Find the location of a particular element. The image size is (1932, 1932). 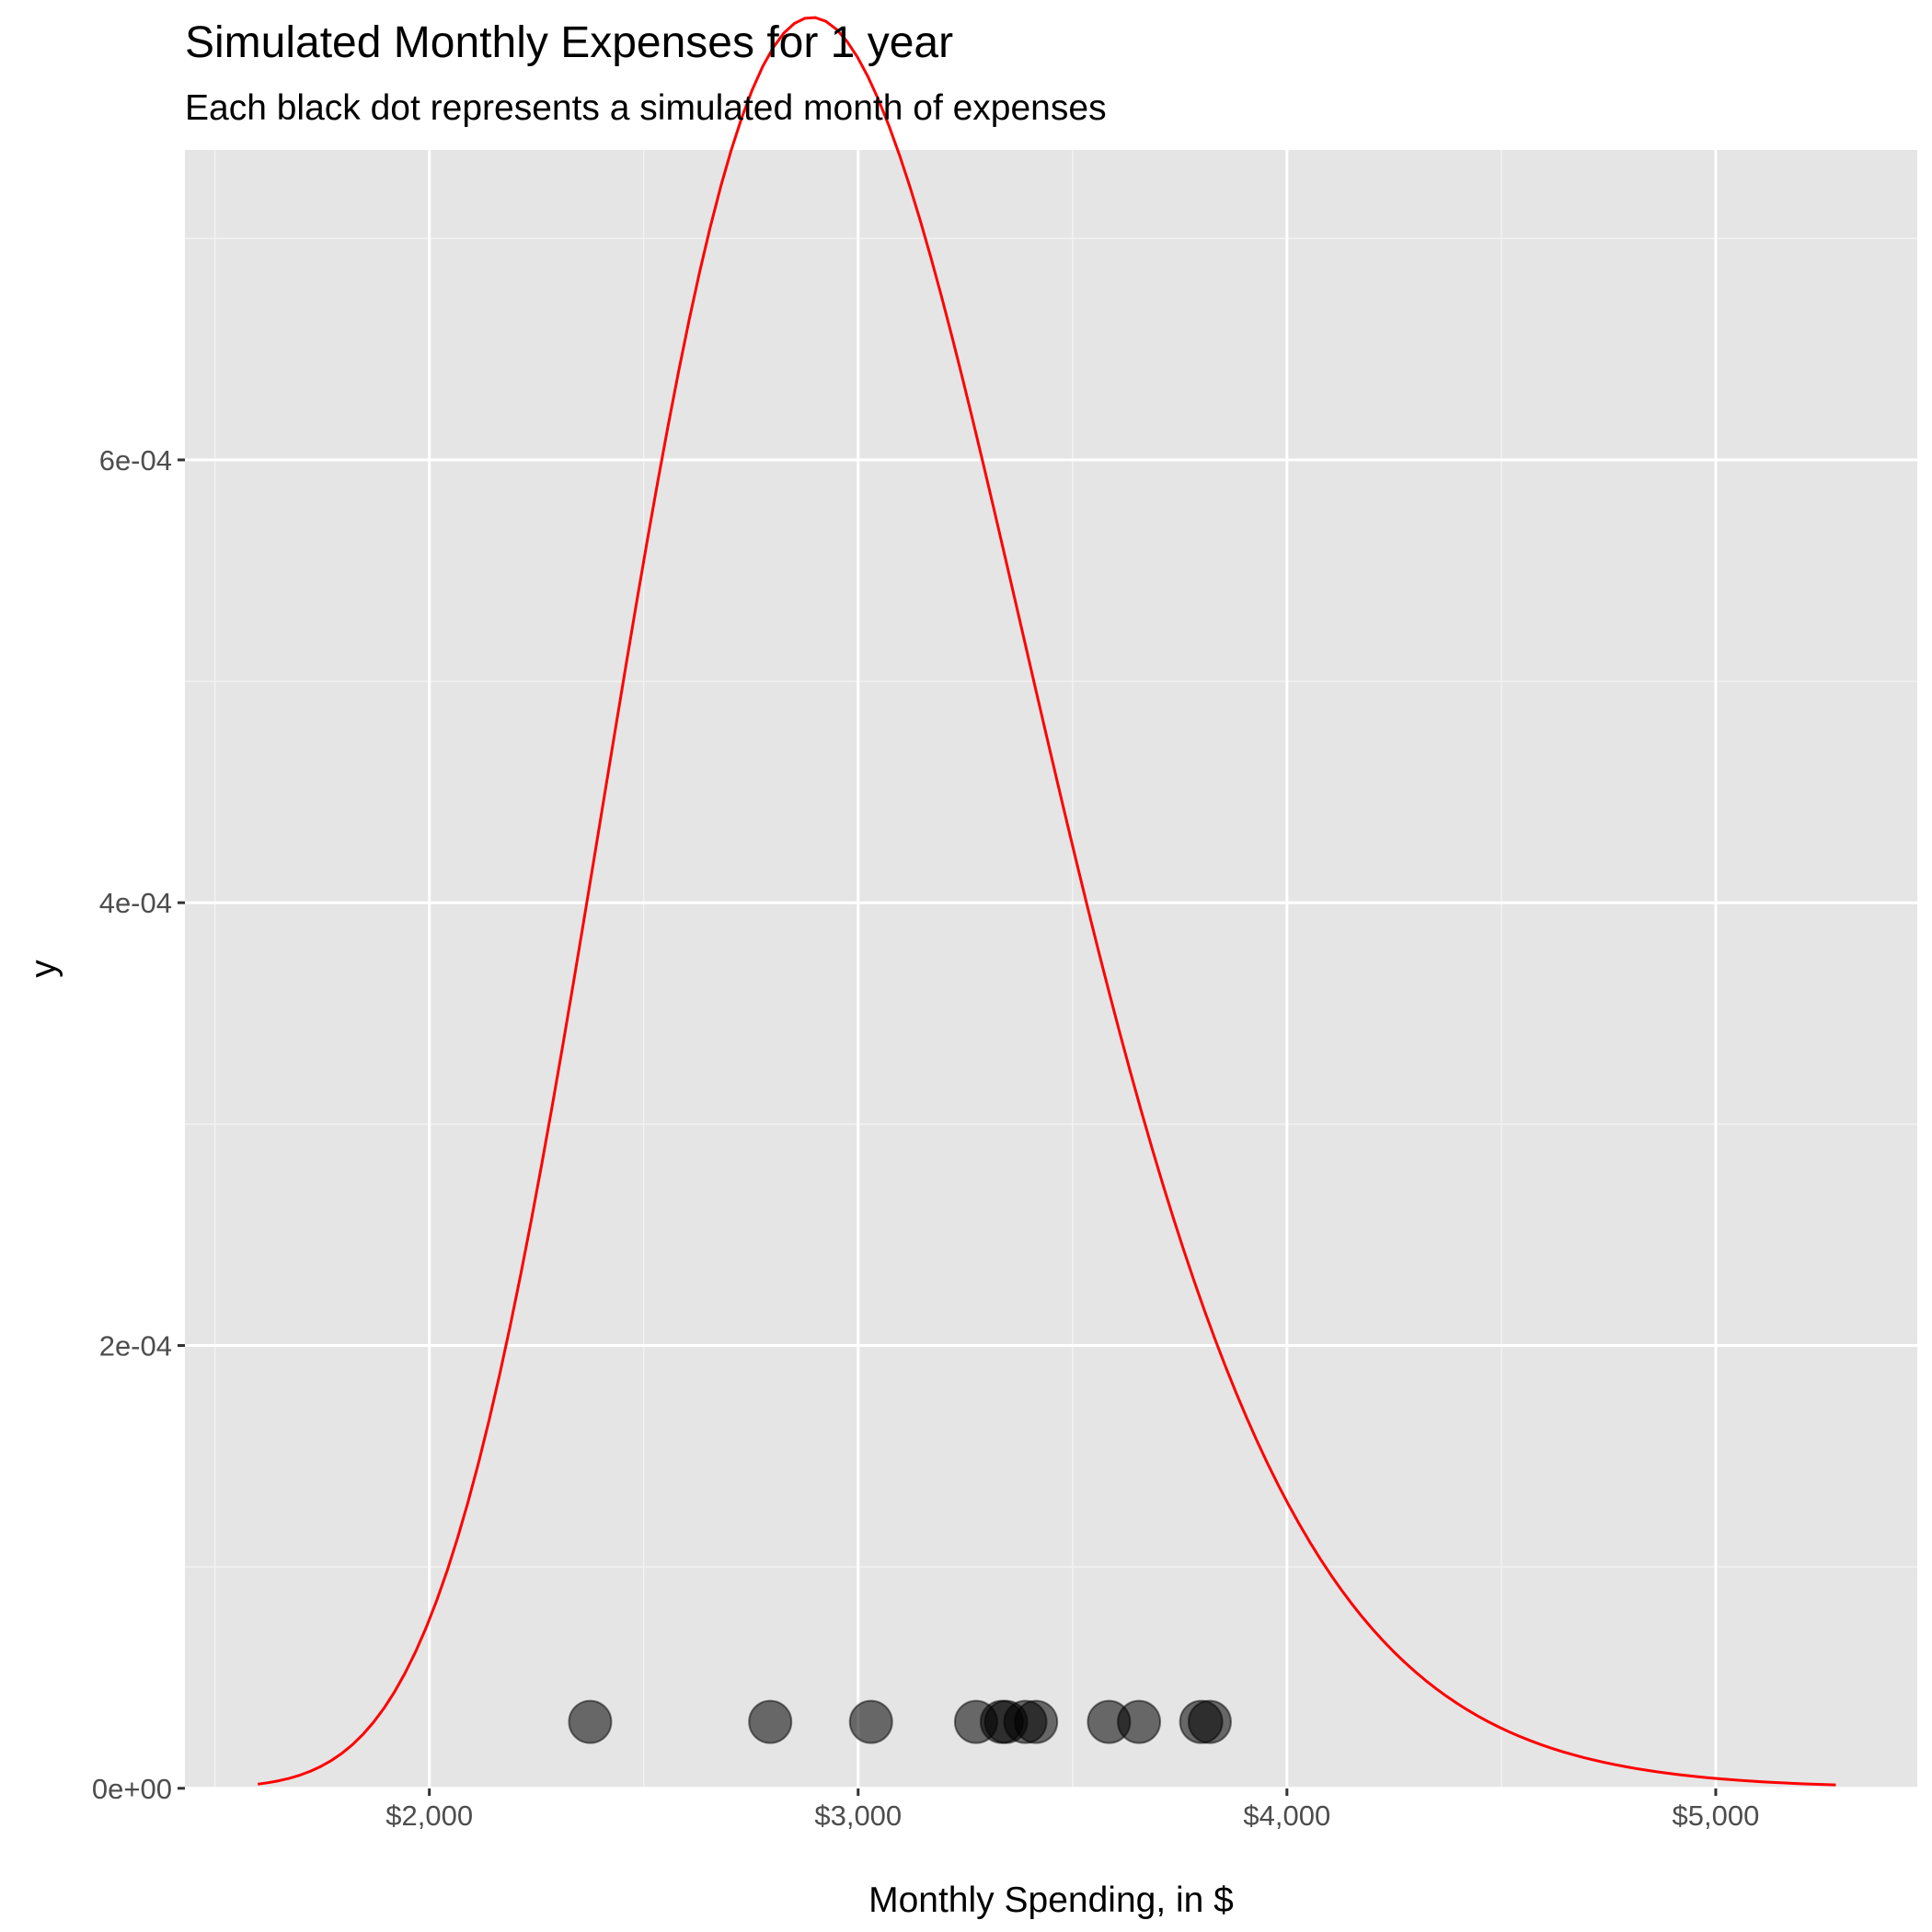

y-axis-title: y is located at coordinates (43, 969).